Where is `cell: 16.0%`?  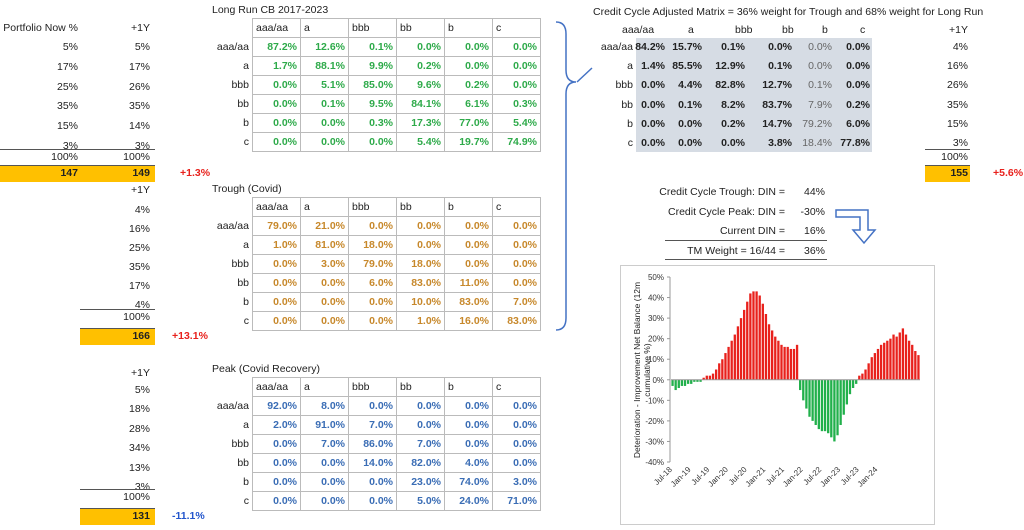 cell: 16.0% is located at coordinates (468, 321).